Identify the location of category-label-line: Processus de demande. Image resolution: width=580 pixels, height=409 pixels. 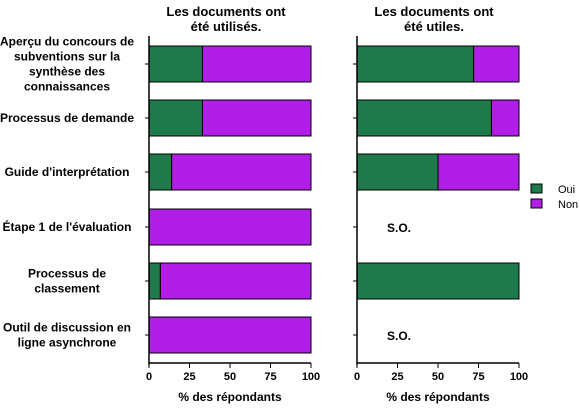
(67, 118).